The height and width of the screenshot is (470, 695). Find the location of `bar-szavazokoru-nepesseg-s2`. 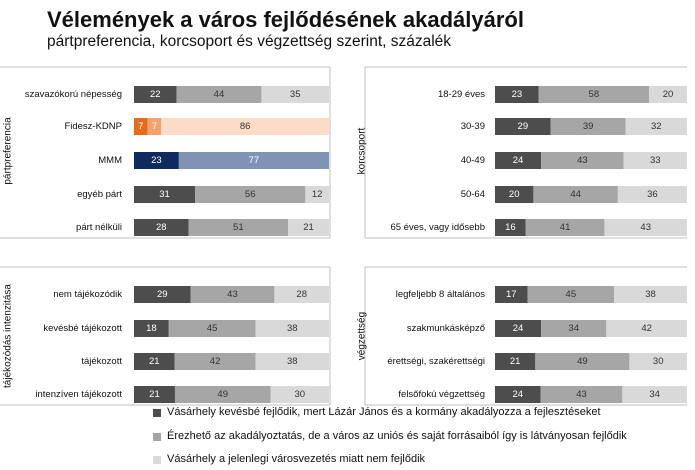

bar-szavazokoru-nepesseg-s2 is located at coordinates (219, 94).